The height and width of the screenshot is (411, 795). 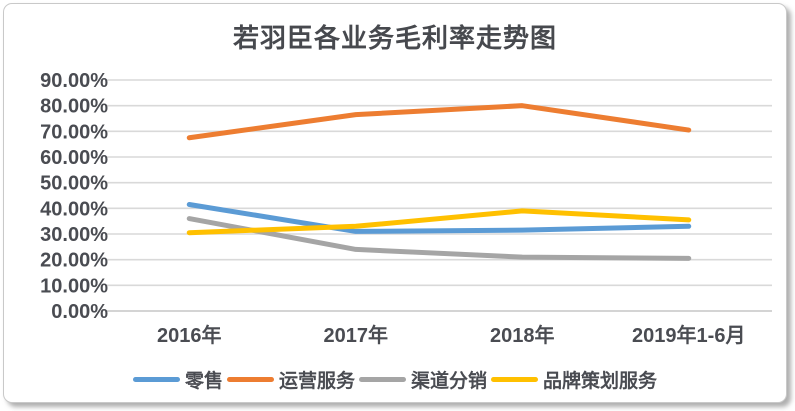 I want to click on legend-item: 品牌策划服务, so click(x=574, y=379).